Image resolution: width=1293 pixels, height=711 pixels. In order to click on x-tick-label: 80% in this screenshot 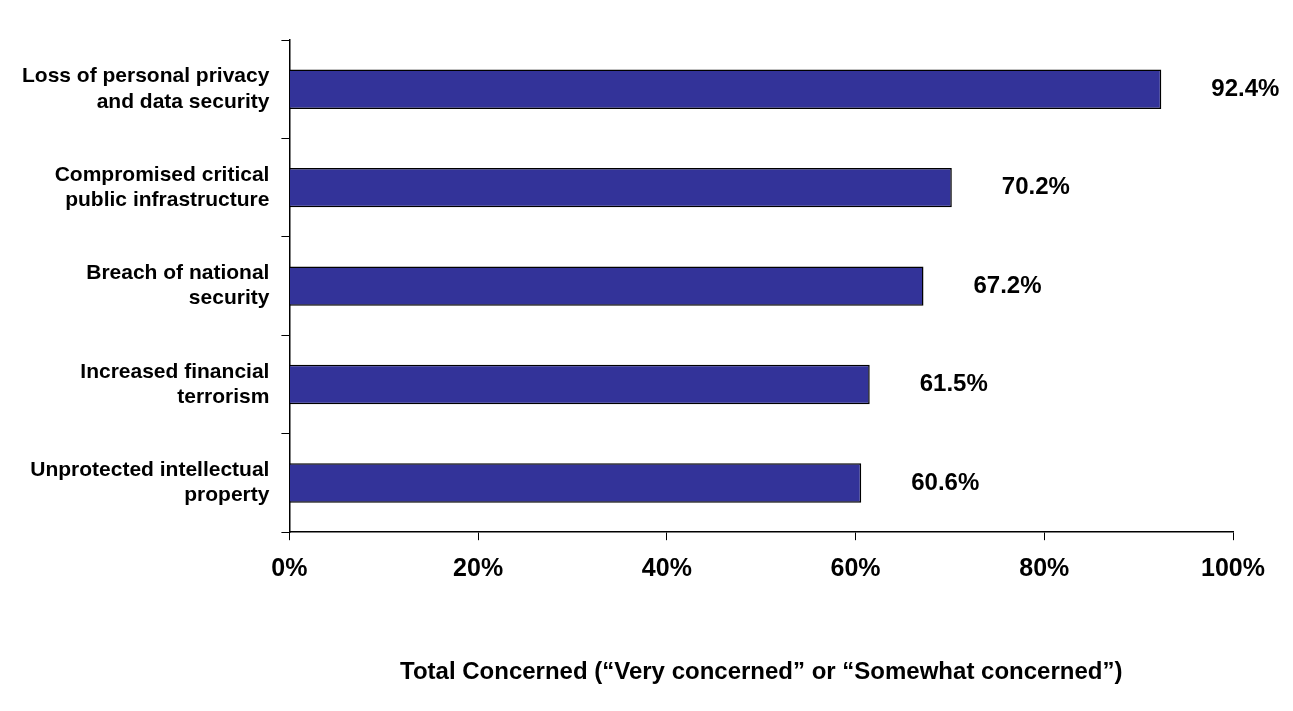, I will do `click(1044, 567)`.